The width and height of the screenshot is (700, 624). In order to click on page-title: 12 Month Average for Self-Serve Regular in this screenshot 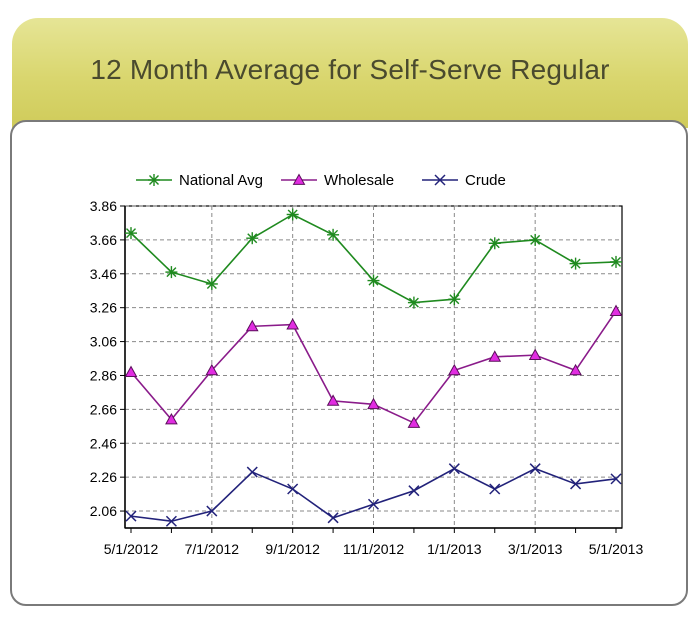, I will do `click(350, 69)`.